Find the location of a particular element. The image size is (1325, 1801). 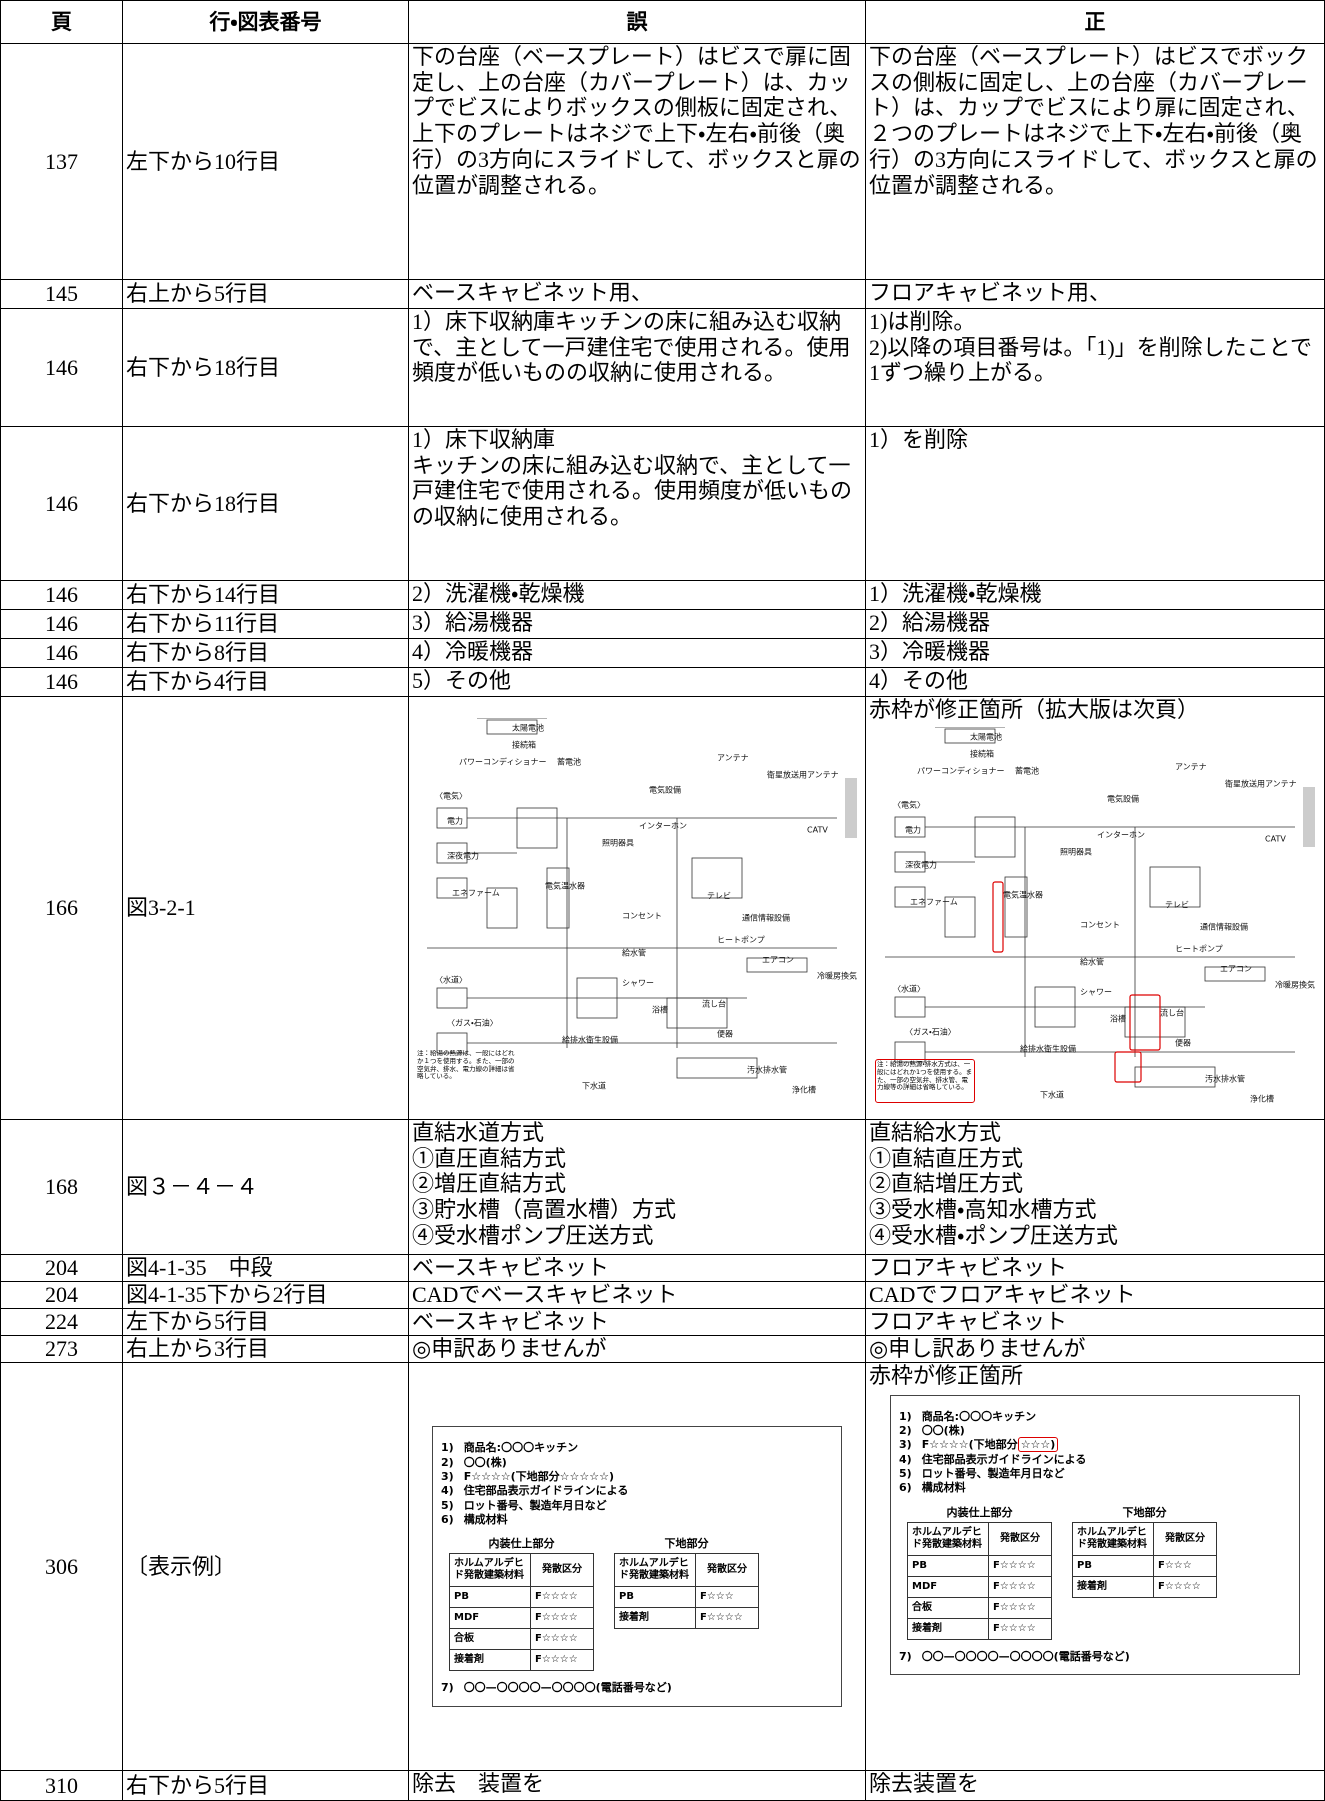

diagram-label: 〈水道〉 is located at coordinates (451, 980).